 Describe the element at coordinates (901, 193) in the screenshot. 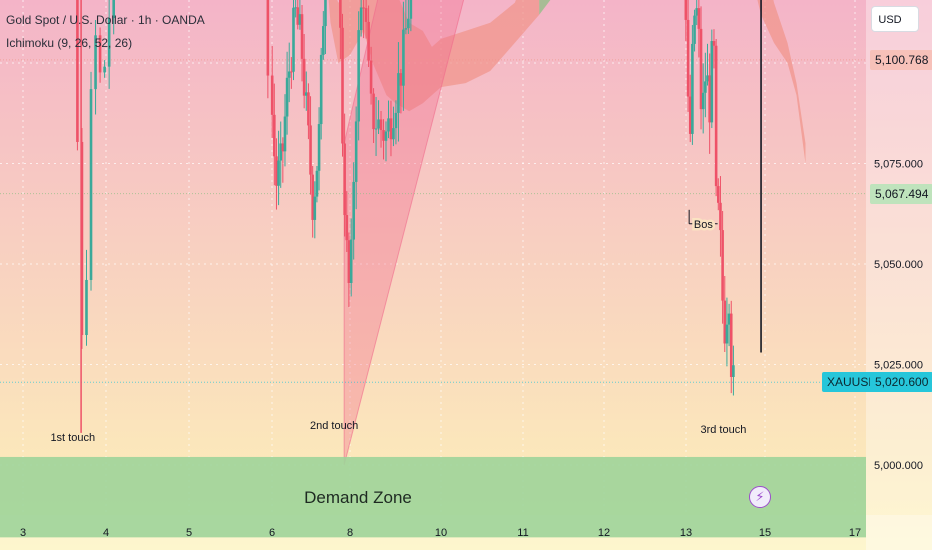

I see `price-label-mid: 5,067.494` at that location.